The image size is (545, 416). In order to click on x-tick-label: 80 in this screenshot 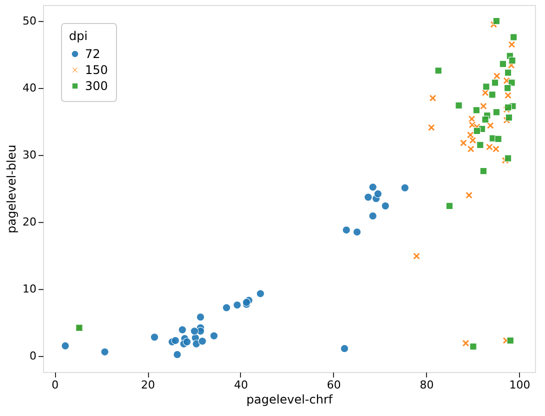, I will do `click(427, 385)`.